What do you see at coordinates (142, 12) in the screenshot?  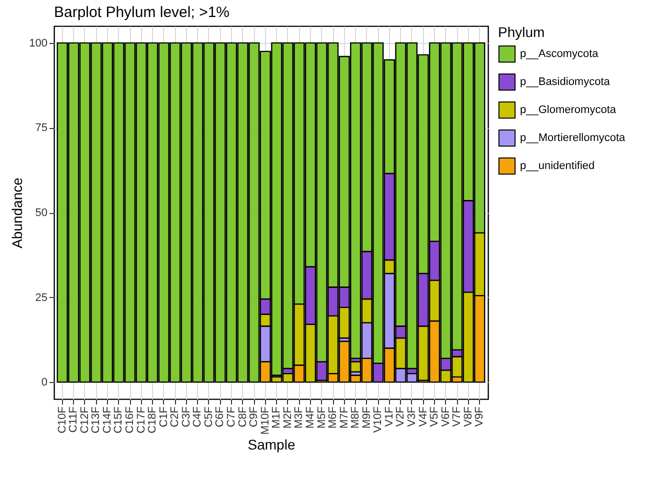 I see `chart-title: Barplot Phylum level; >1%` at bounding box center [142, 12].